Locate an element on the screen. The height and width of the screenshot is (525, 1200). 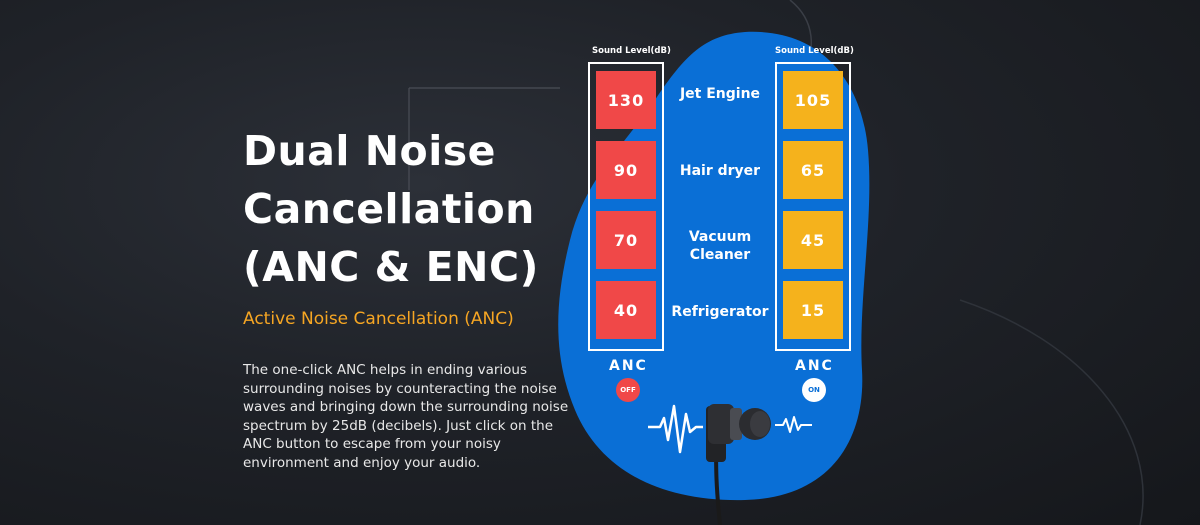
device-label-jet-engine: Jet Engine is located at coordinates (720, 94).